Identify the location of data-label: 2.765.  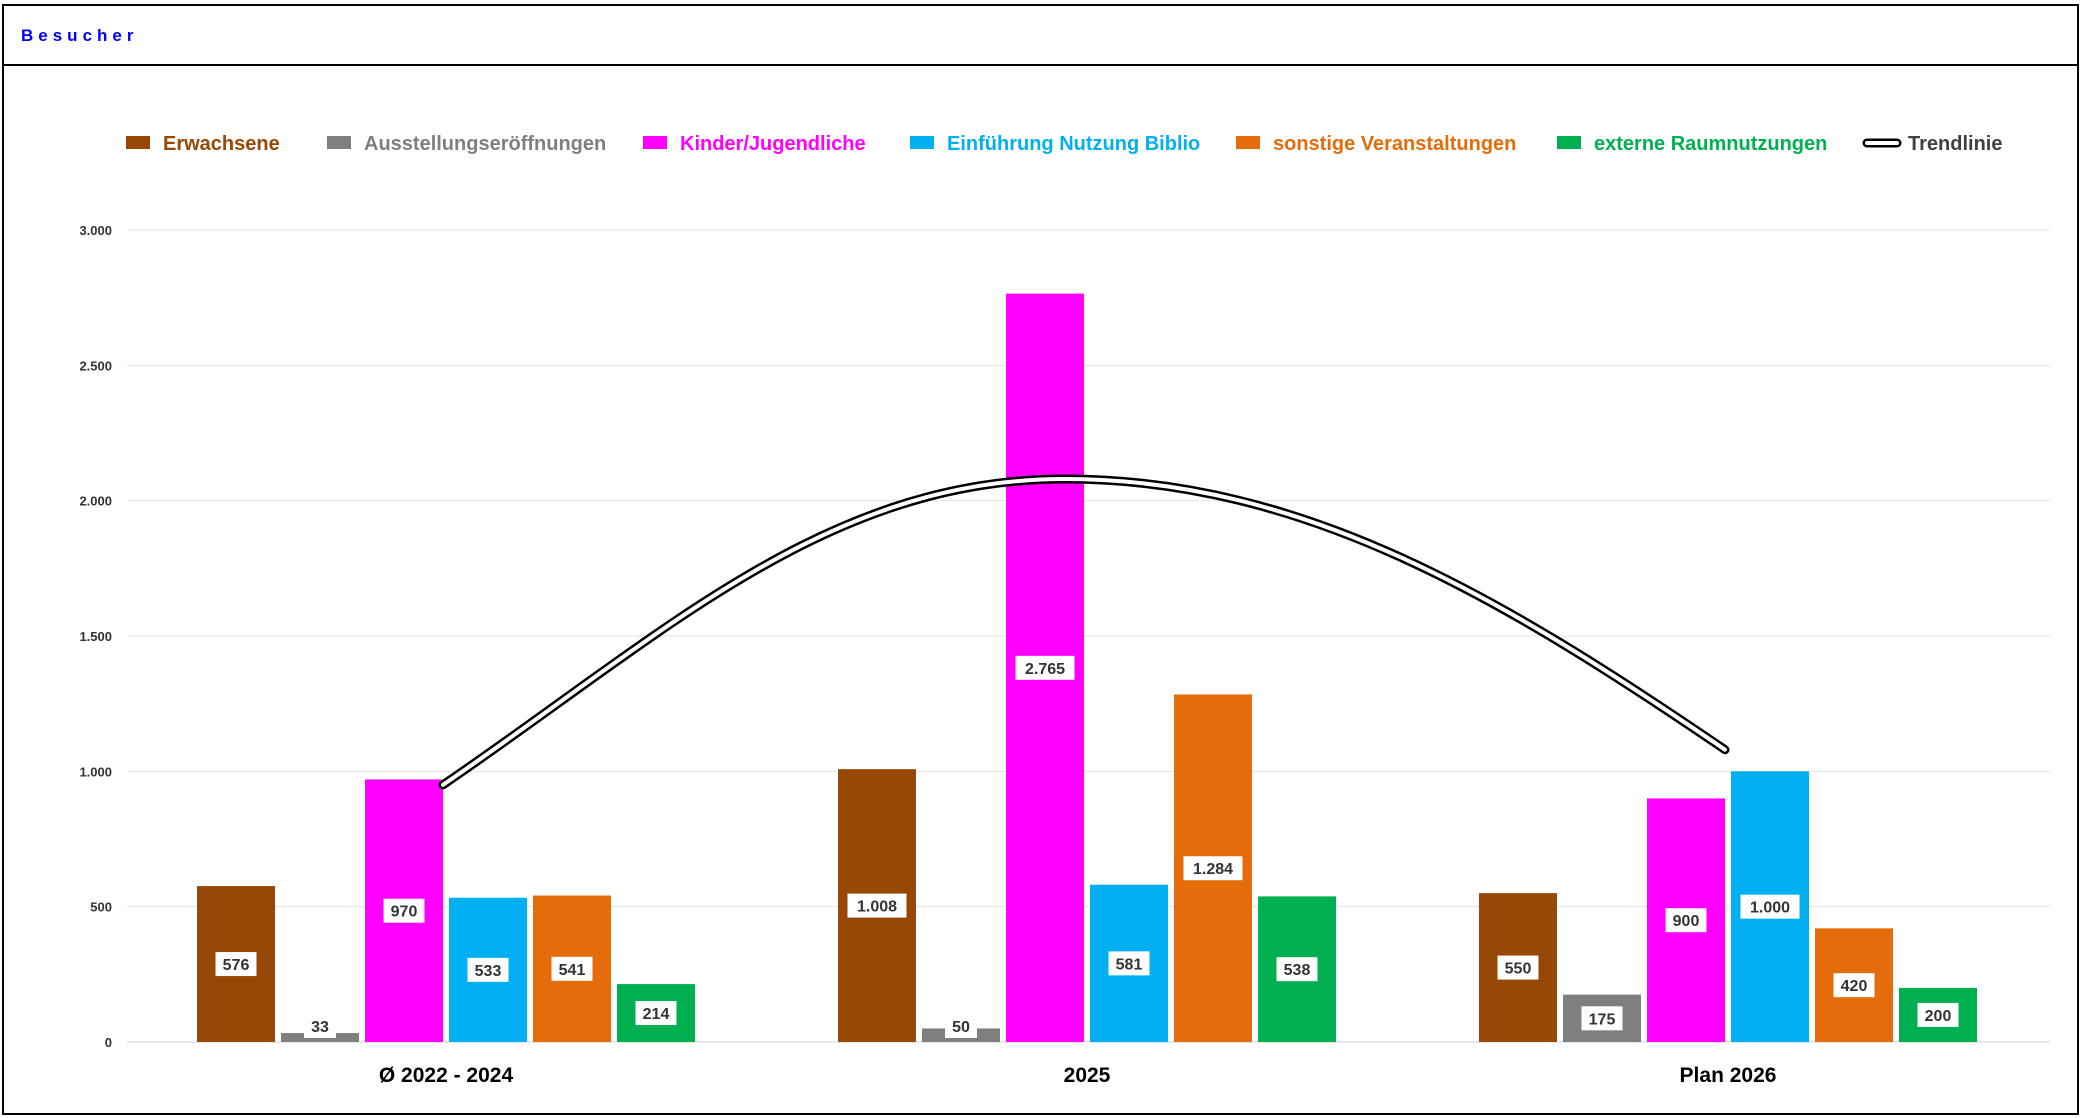
(1045, 669).